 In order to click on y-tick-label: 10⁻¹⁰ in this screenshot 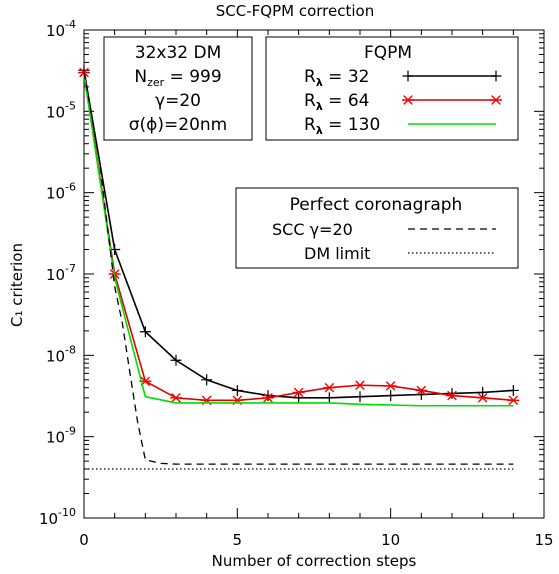, I will do `click(57, 517)`.